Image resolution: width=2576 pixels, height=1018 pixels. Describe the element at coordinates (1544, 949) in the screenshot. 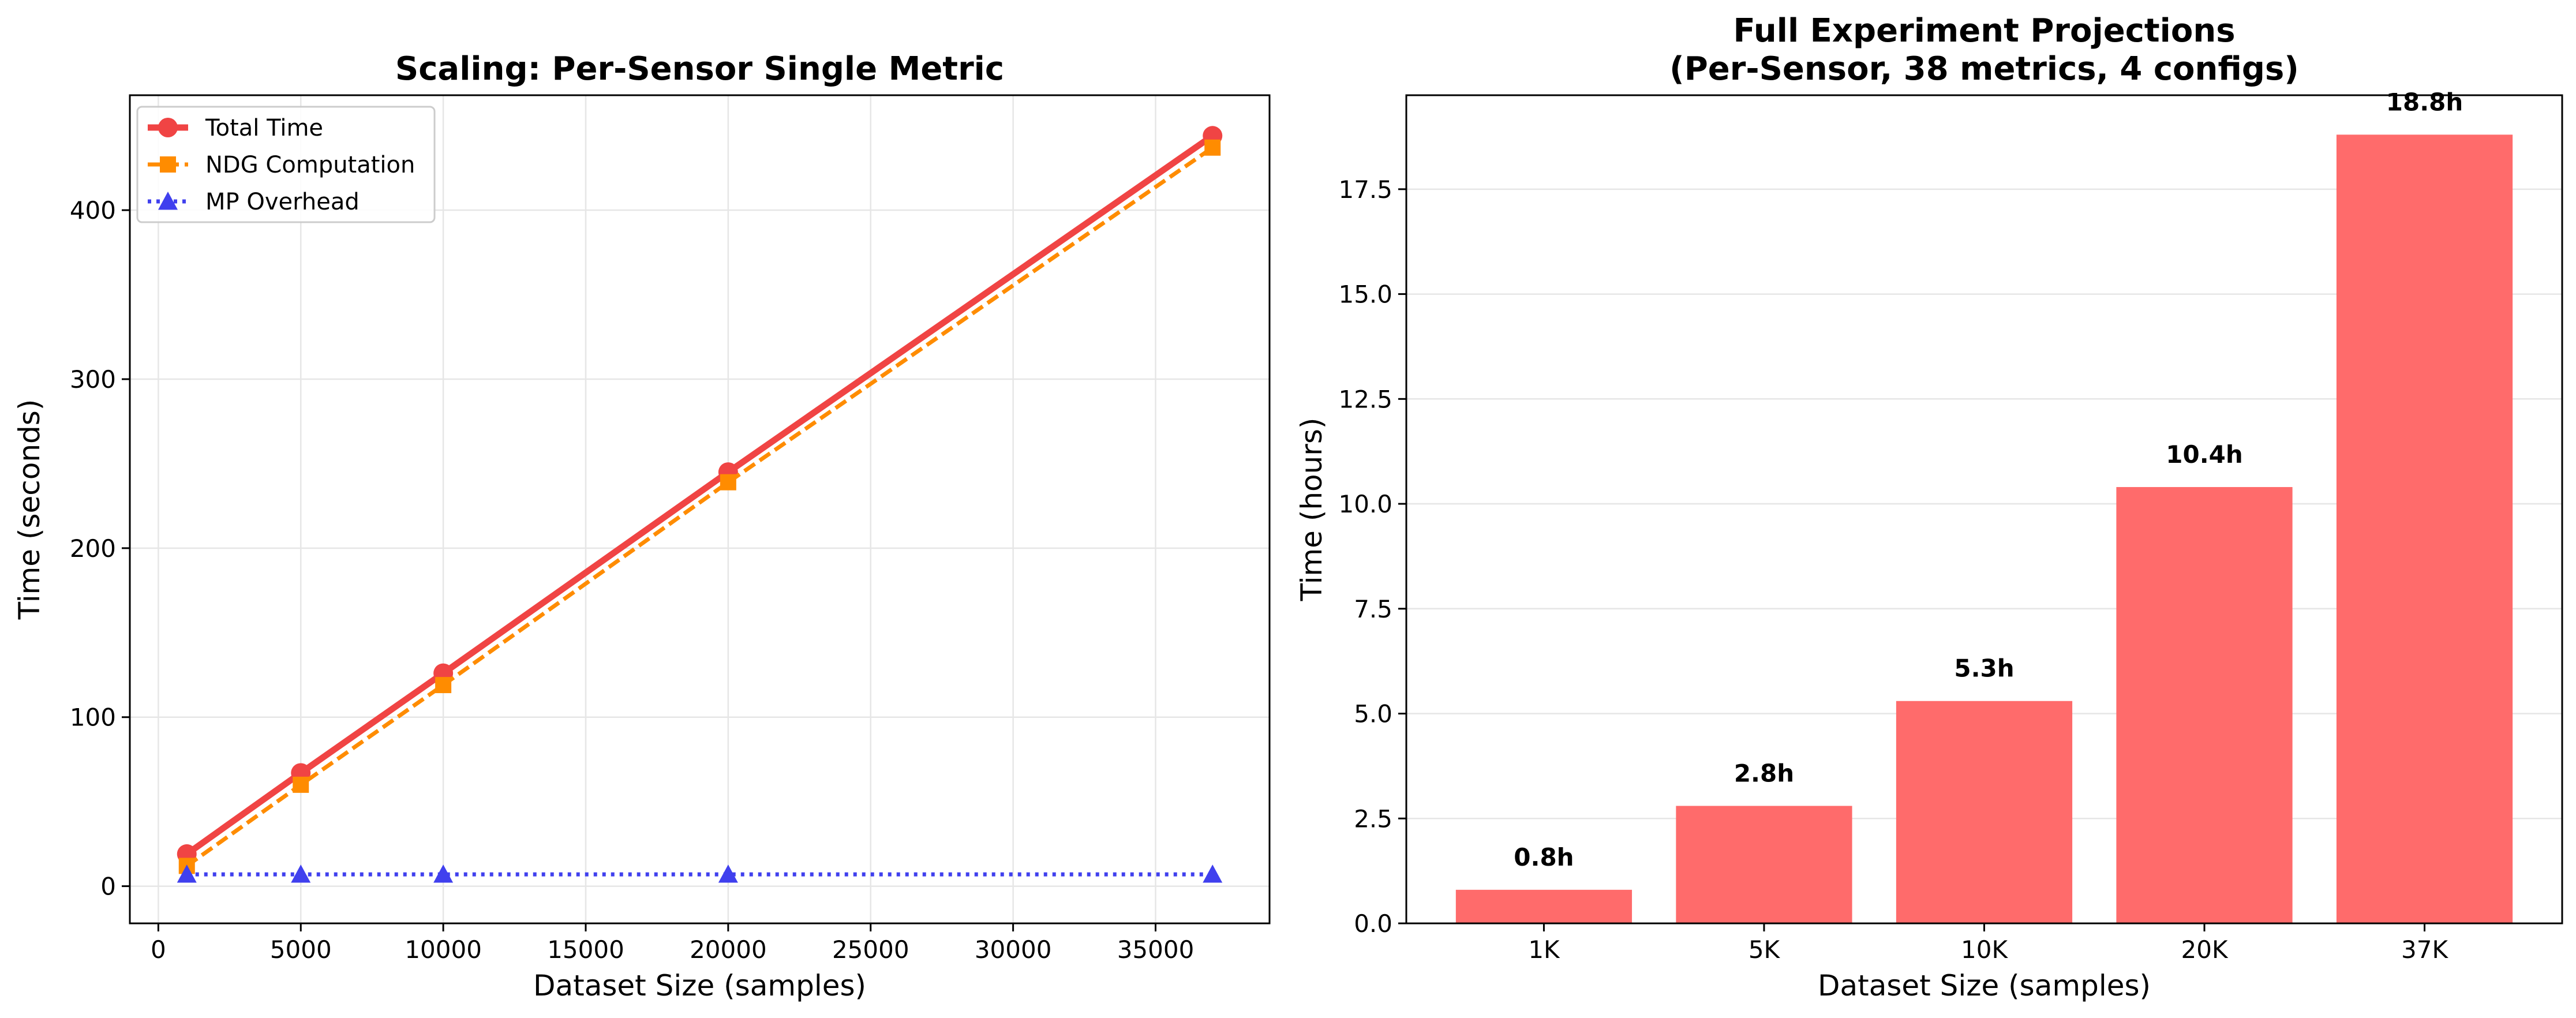

I see `right-x-tick-label: 1K` at that location.